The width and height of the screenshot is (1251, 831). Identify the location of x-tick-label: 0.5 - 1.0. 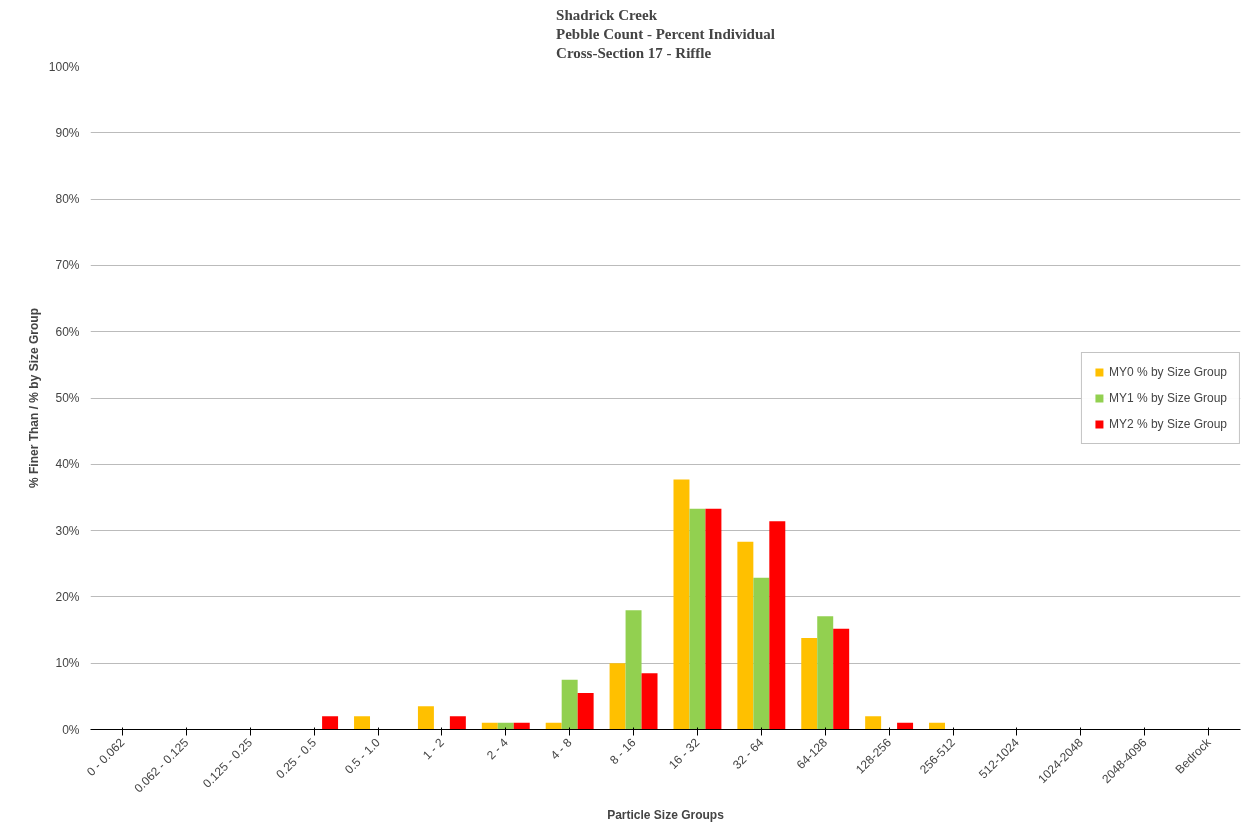
(362, 756).